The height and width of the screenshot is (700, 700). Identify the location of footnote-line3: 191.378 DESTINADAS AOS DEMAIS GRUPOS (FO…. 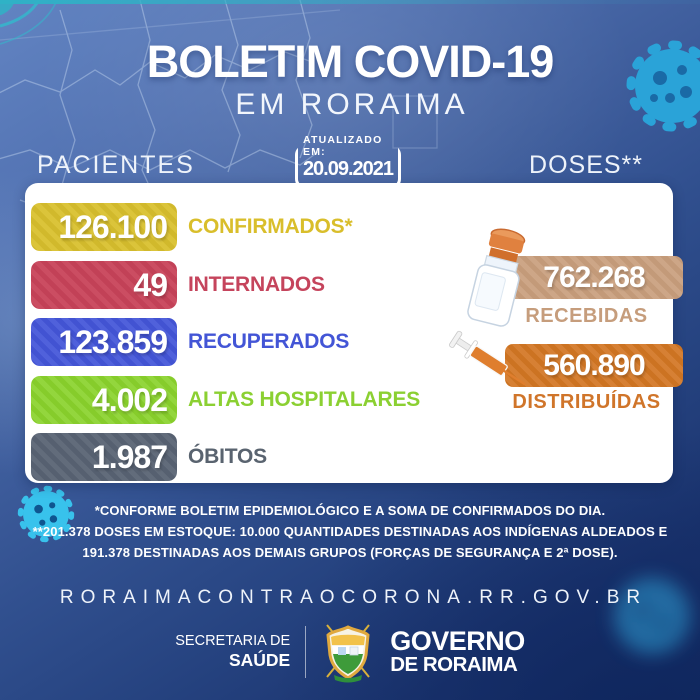
(350, 552).